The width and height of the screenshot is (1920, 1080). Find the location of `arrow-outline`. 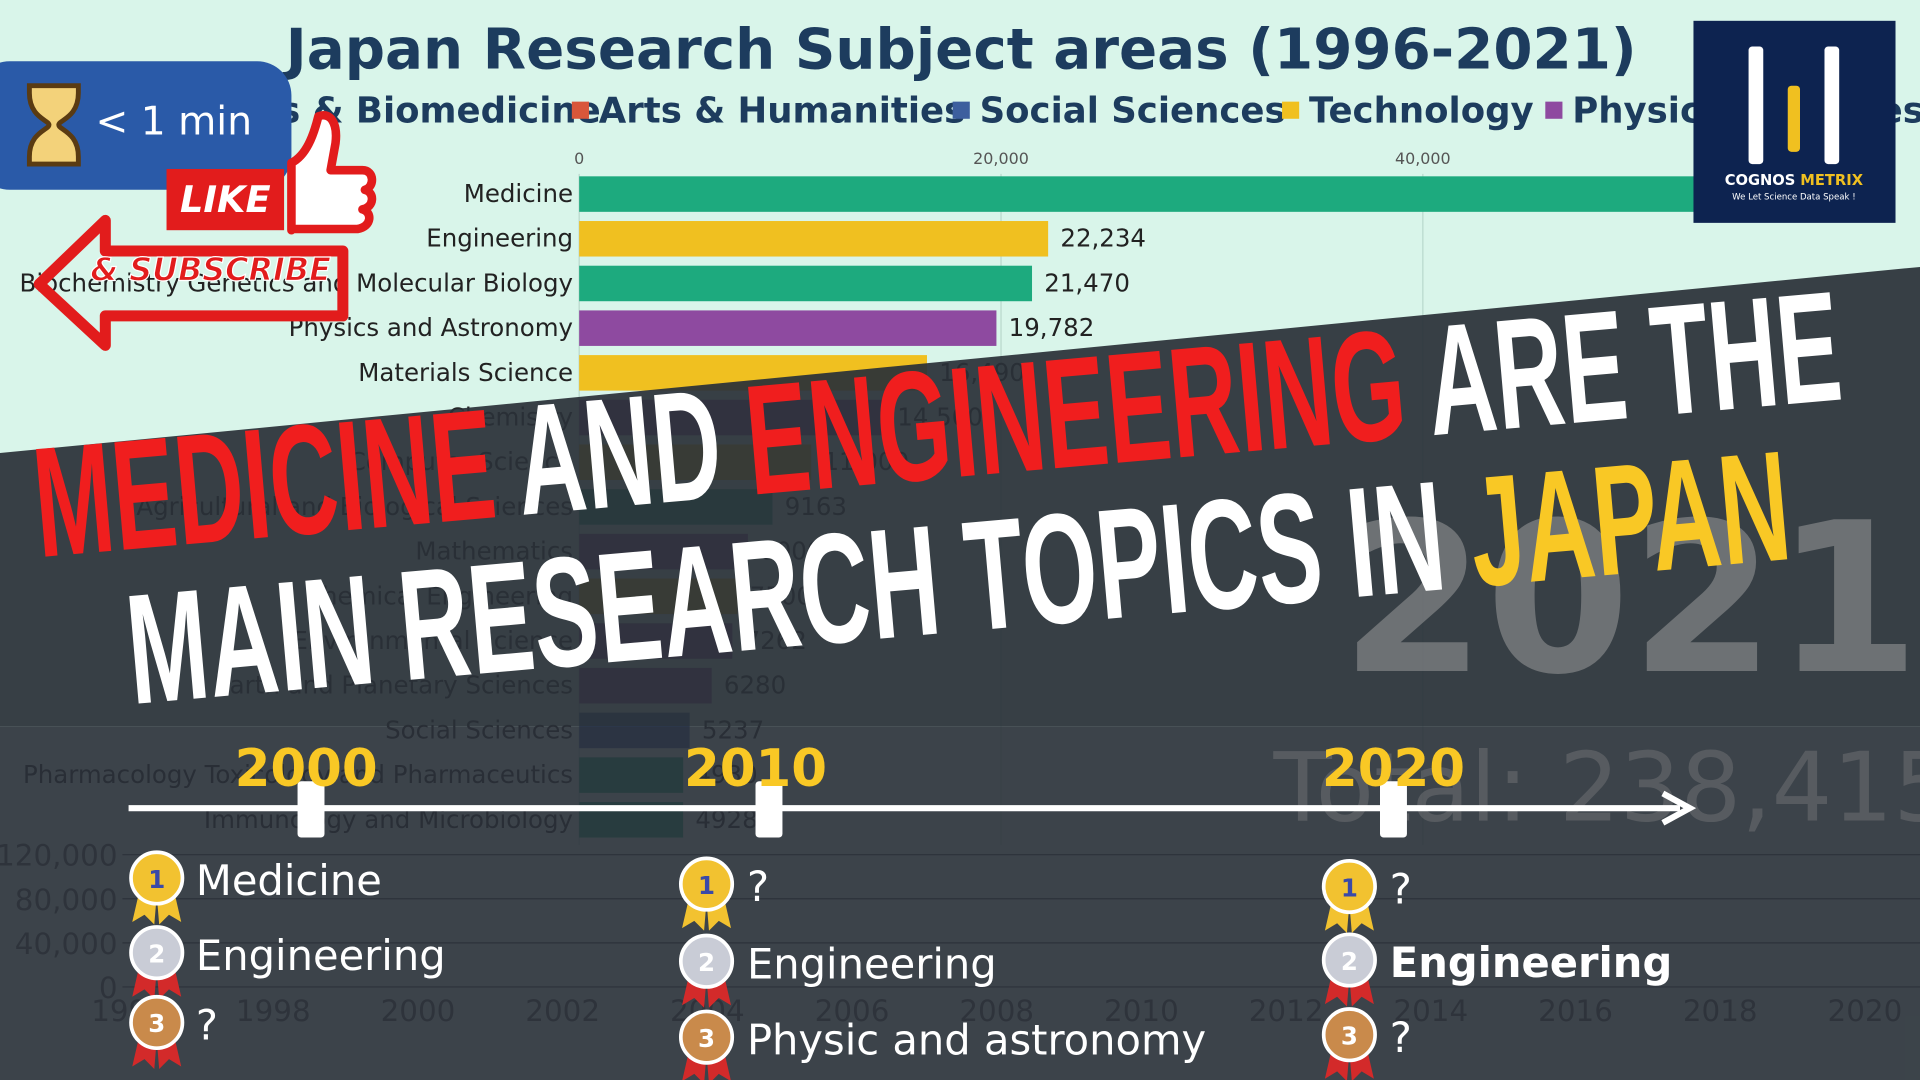

arrow-outline is located at coordinates (191, 282).